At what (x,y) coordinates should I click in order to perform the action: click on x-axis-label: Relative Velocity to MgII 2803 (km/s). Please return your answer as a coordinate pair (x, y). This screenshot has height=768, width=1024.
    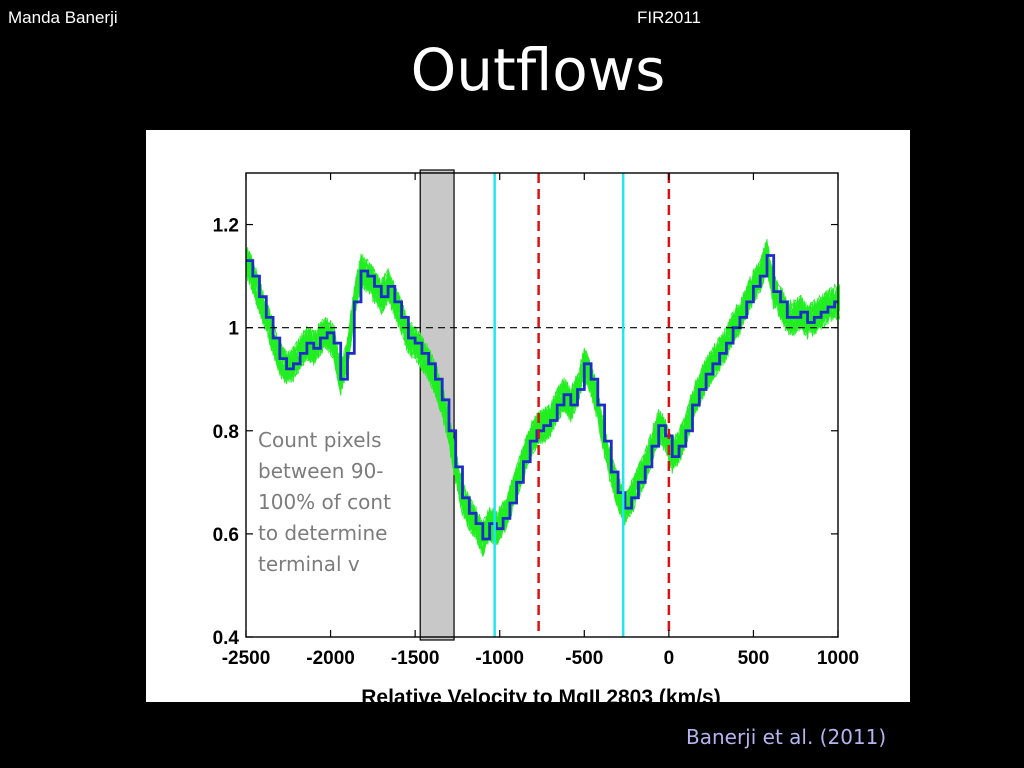
    Looking at the image, I should click on (540, 694).